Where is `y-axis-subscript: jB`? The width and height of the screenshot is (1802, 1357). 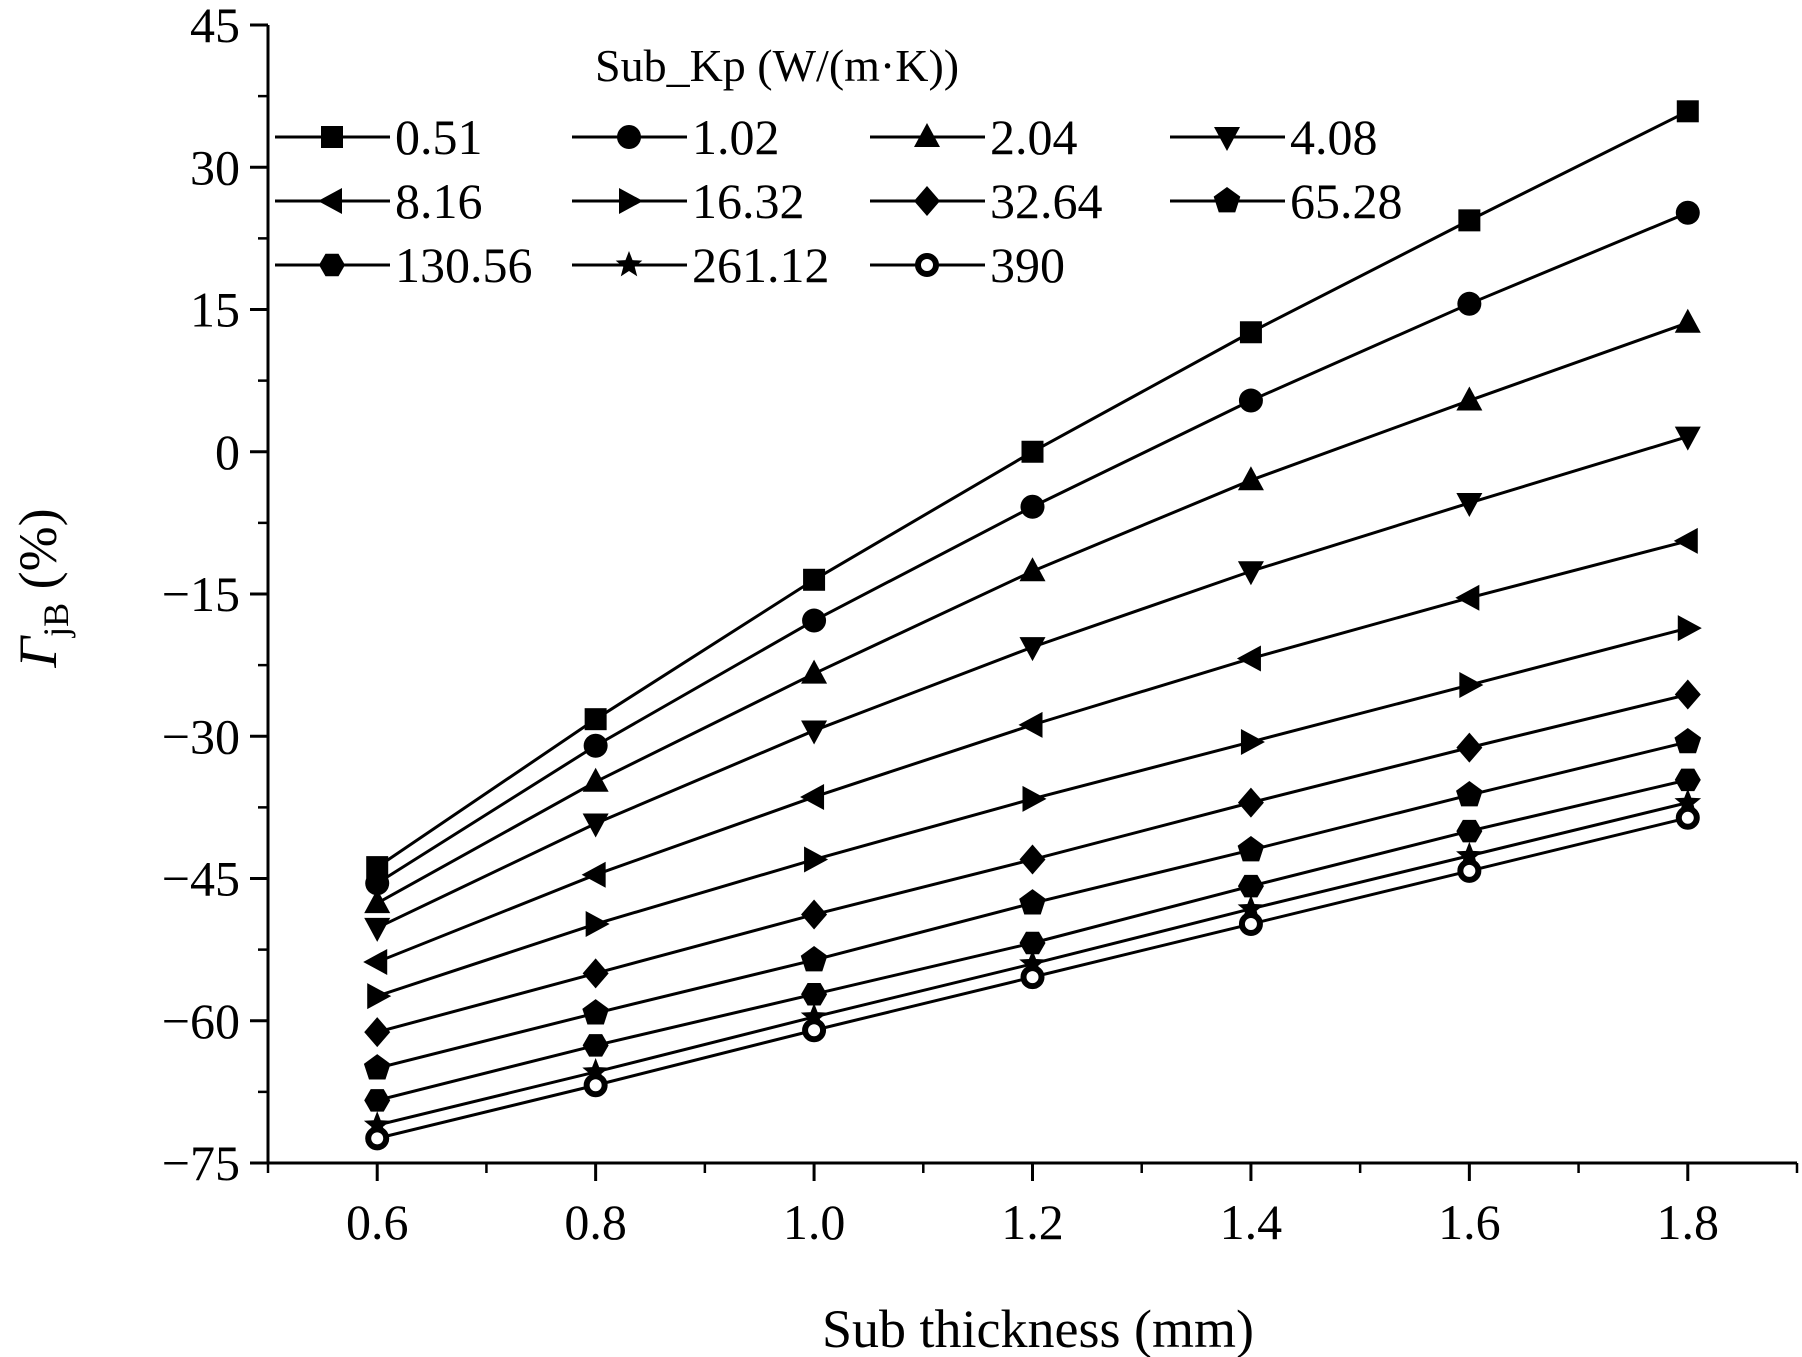 y-axis-subscript: jB is located at coordinates (56, 621).